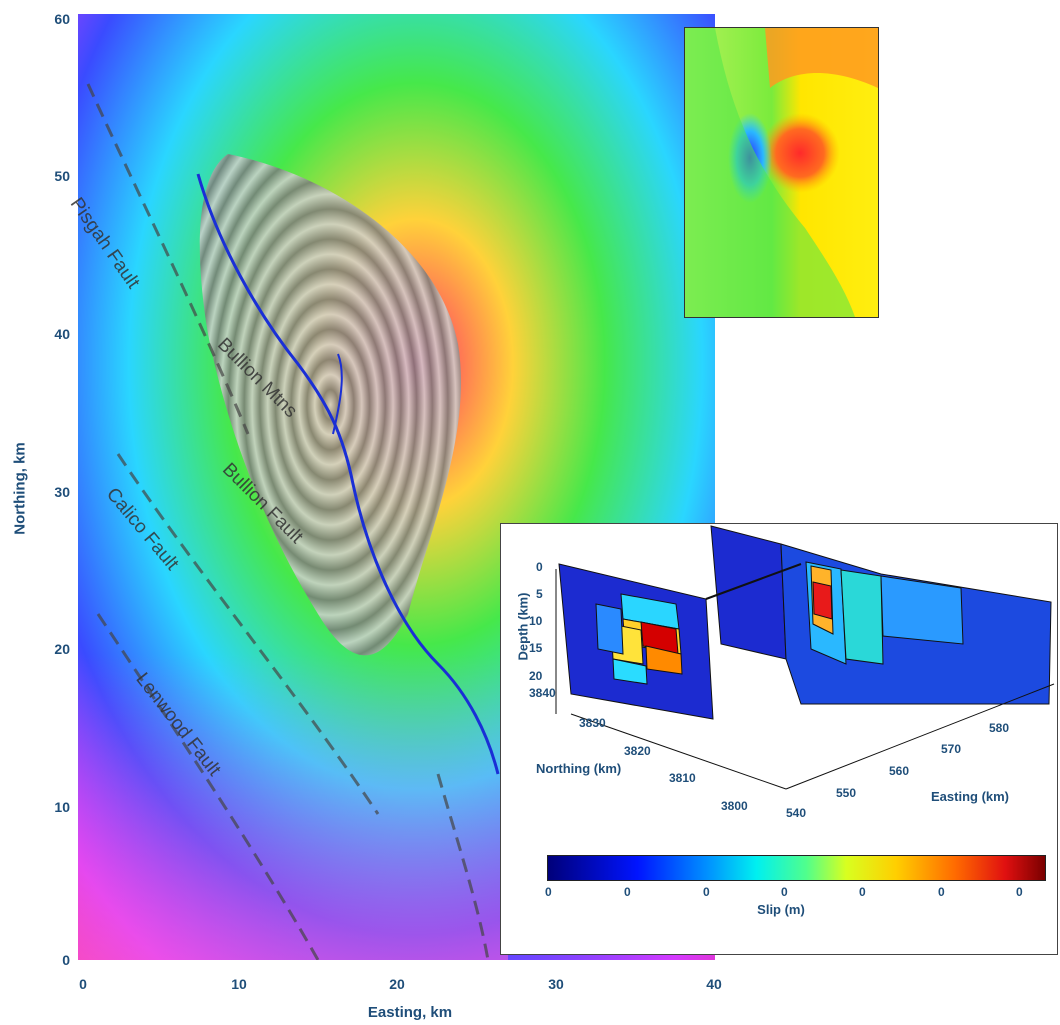  Describe the element at coordinates (682, 778) in the screenshot. I see `northing-tick: 3810` at that location.